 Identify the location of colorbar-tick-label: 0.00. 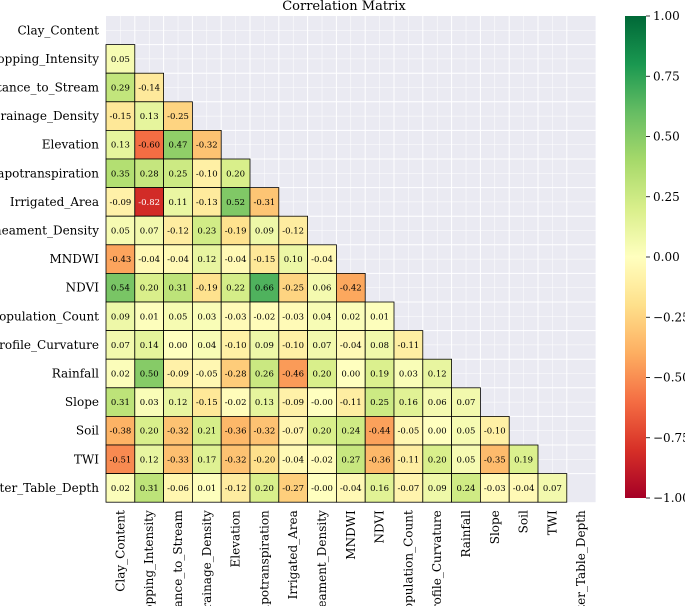
(666, 257).